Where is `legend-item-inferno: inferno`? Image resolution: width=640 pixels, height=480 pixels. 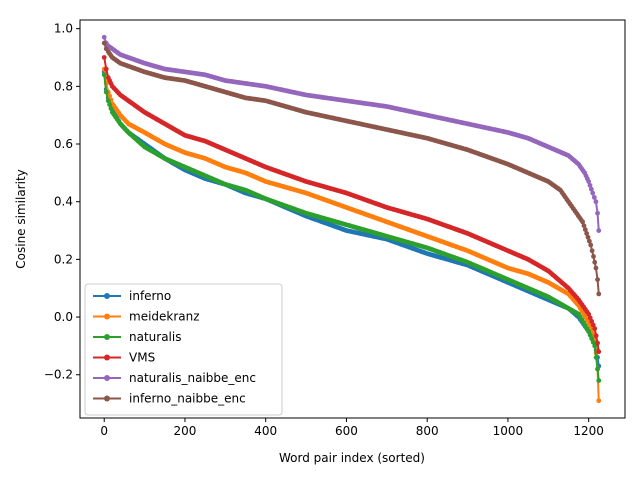 legend-item-inferno: inferno is located at coordinates (132, 296).